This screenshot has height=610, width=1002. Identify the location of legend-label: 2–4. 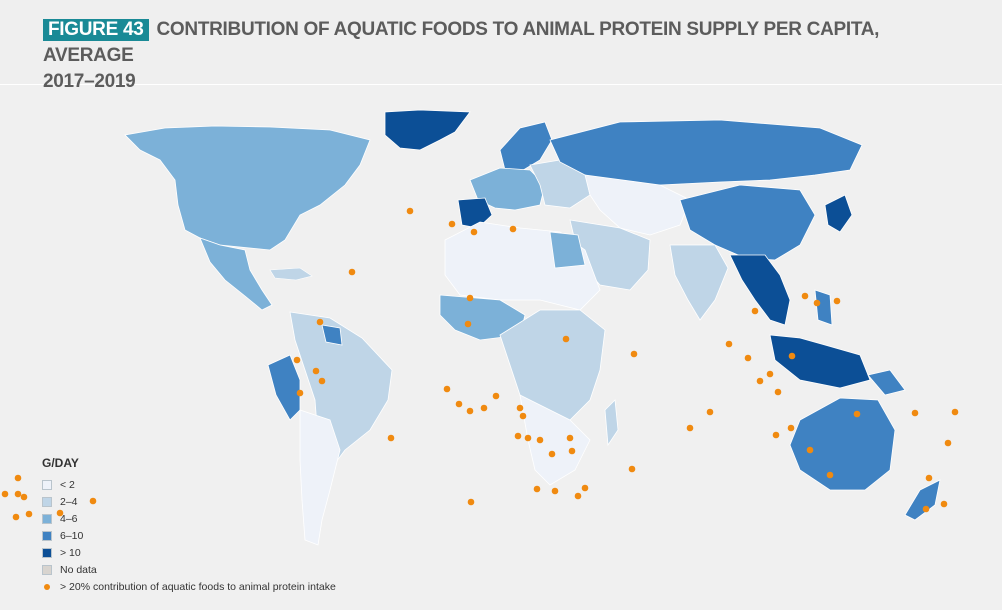
(69, 501).